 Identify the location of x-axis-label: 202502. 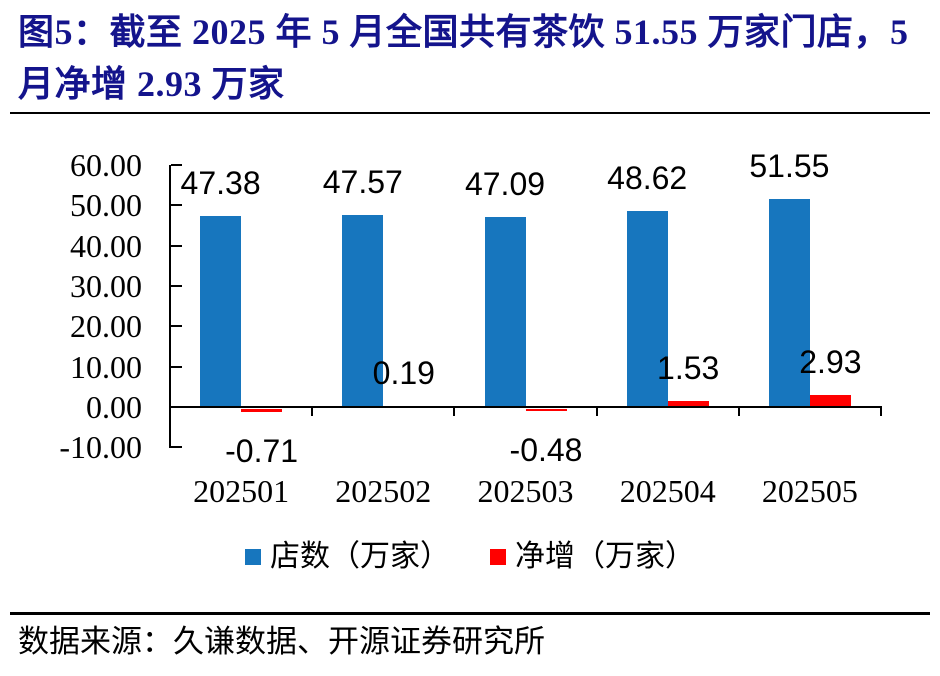
(383, 491).